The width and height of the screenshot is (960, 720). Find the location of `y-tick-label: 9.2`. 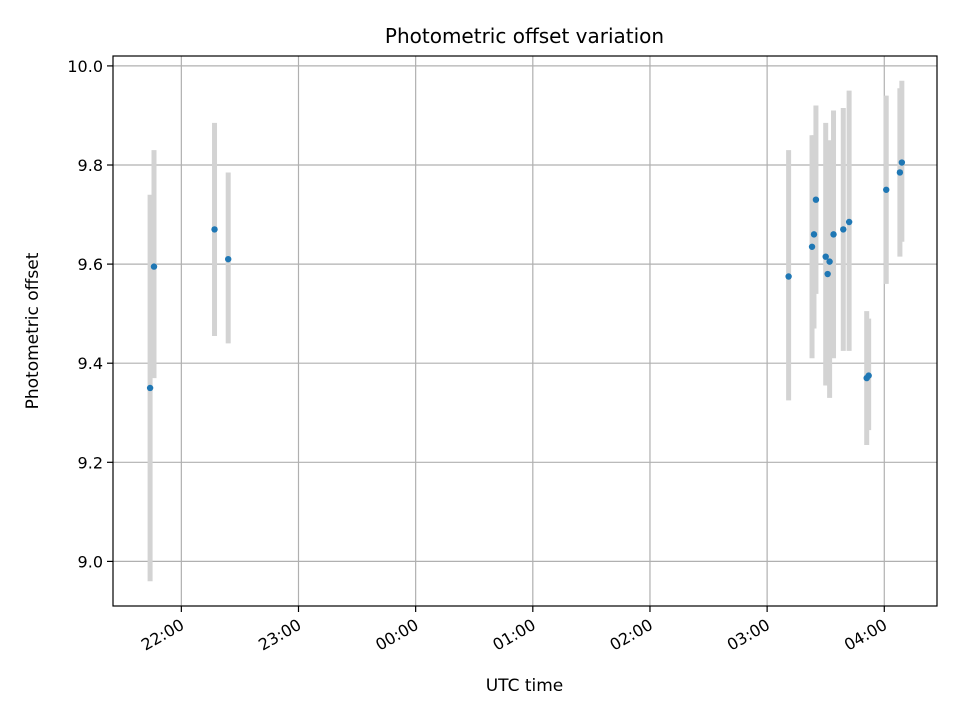

y-tick-label: 9.2 is located at coordinates (90, 462).